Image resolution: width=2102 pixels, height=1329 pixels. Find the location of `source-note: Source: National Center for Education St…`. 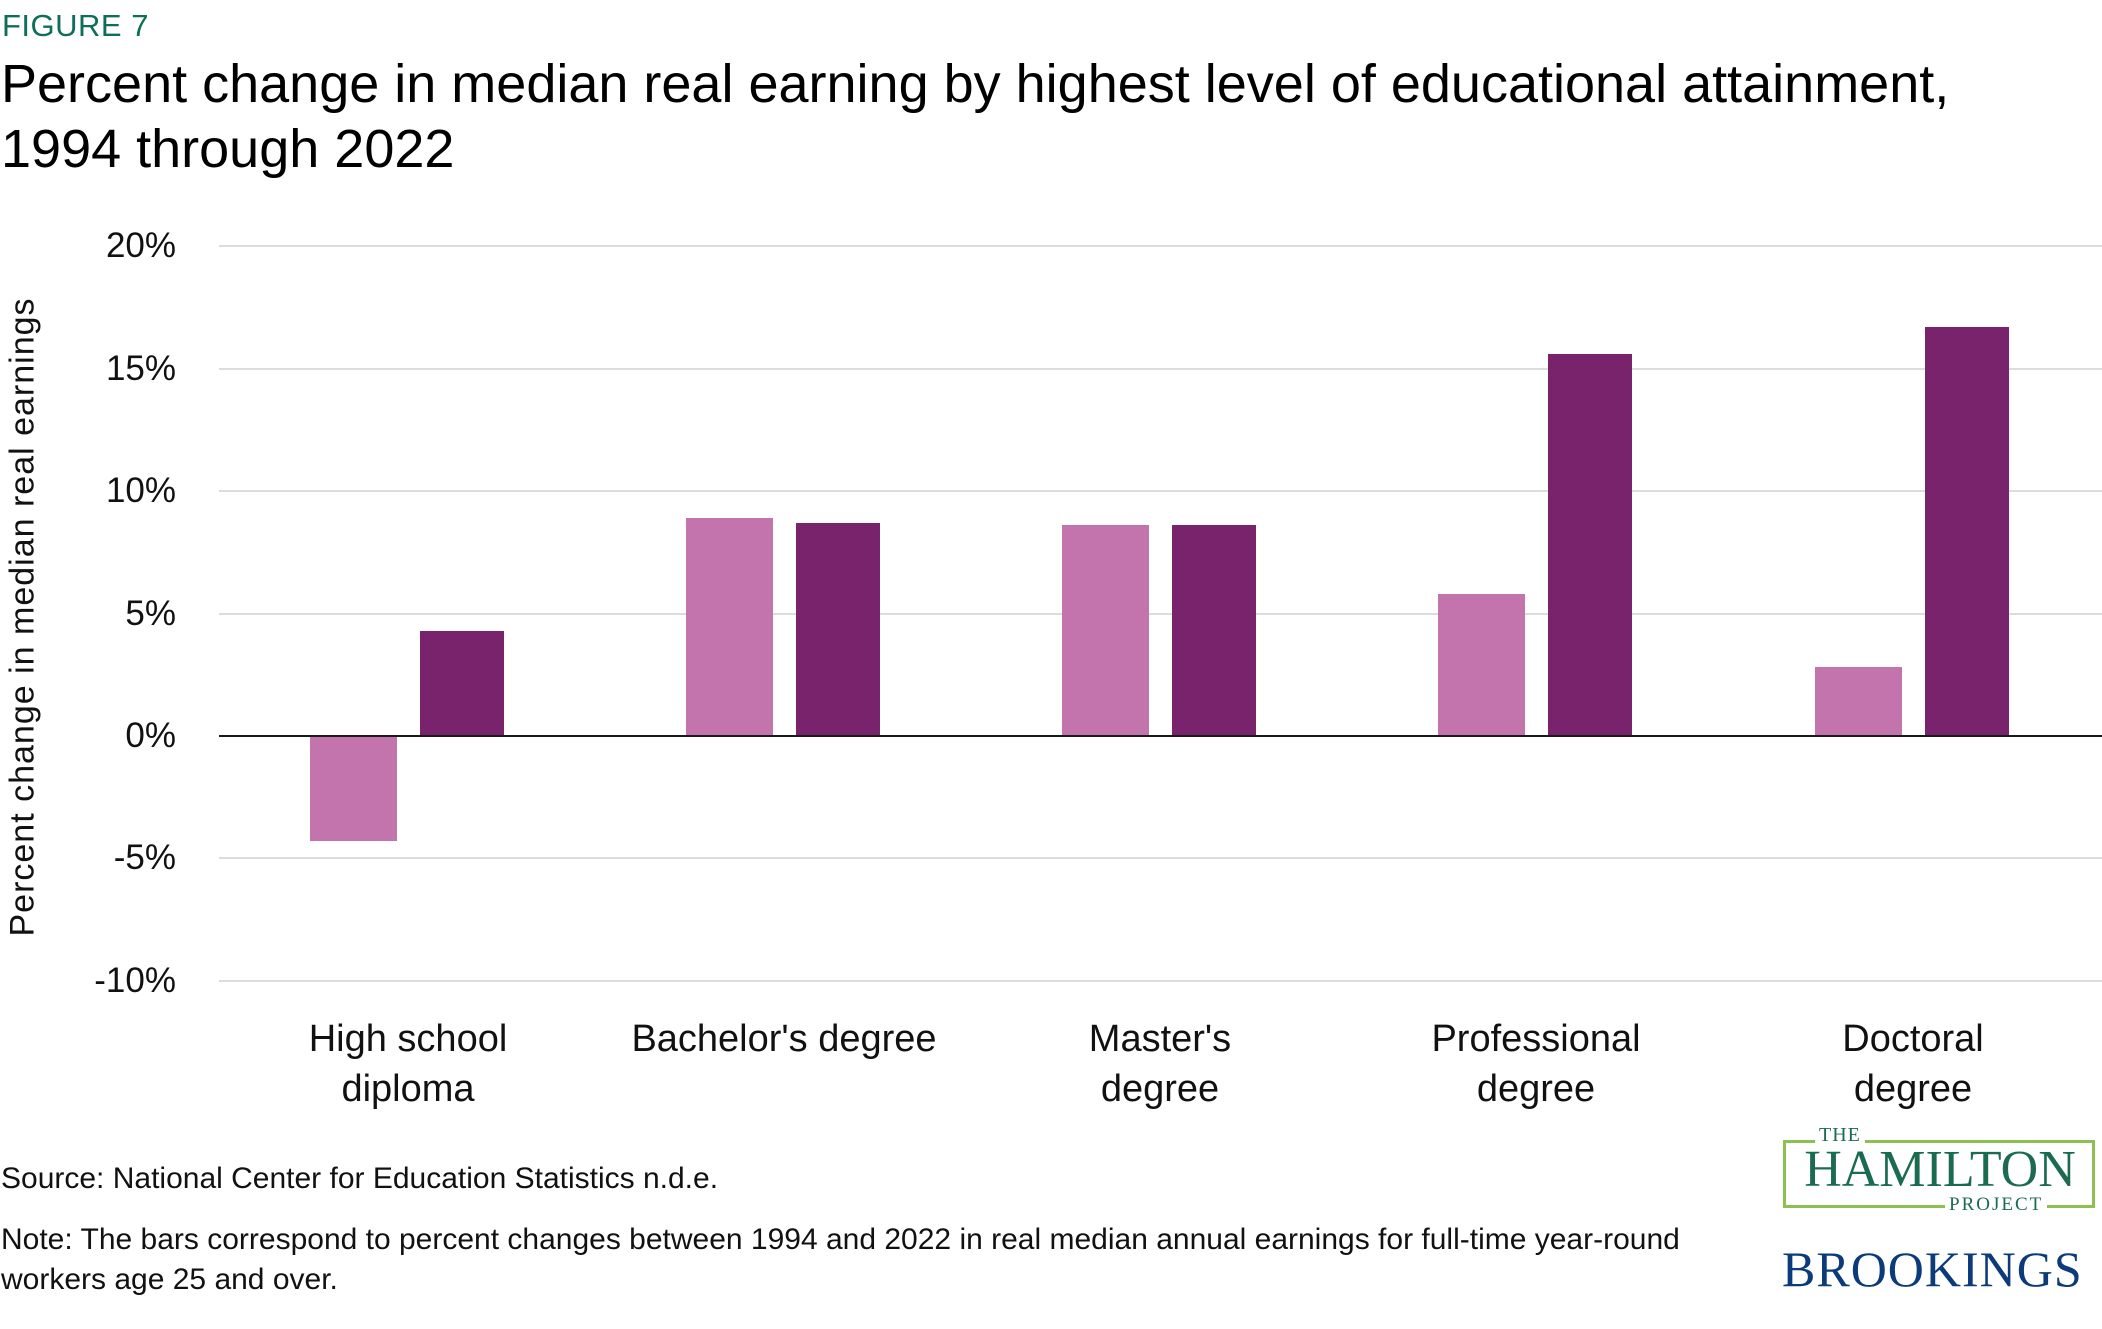

source-note: Source: National Center for Education St… is located at coordinates (360, 1178).